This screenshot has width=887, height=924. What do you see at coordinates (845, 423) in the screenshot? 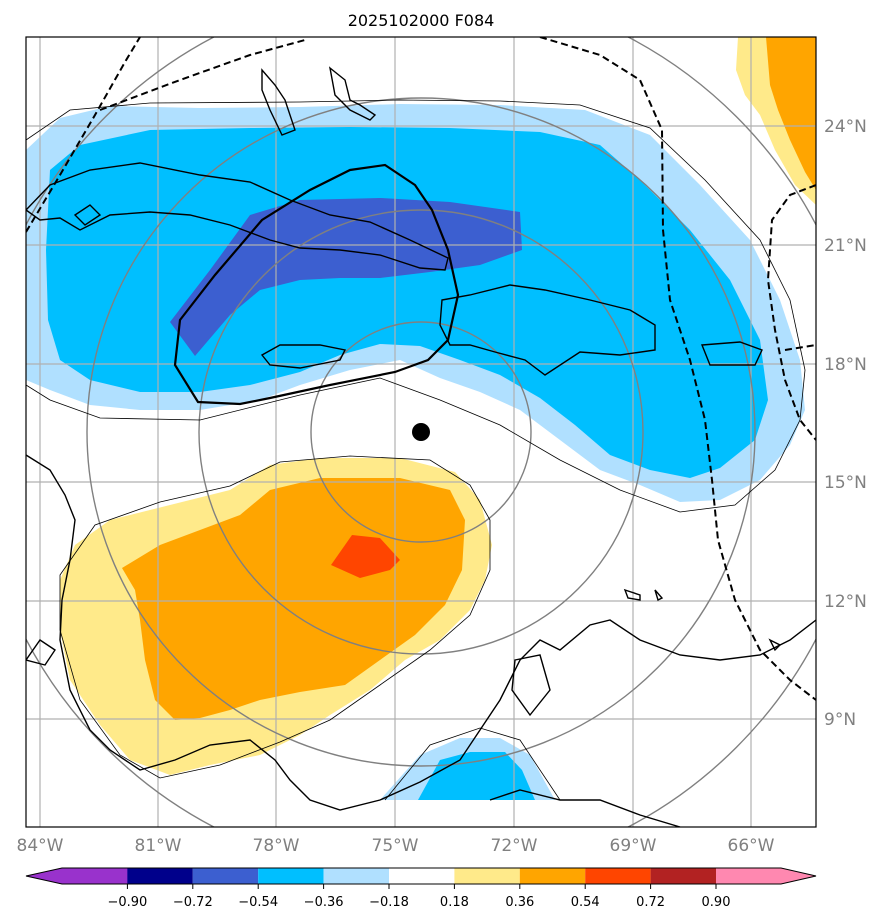
I see `lat-axis: 24°N 21°N 18°N 15°N 12°N 9°N` at bounding box center [845, 423].